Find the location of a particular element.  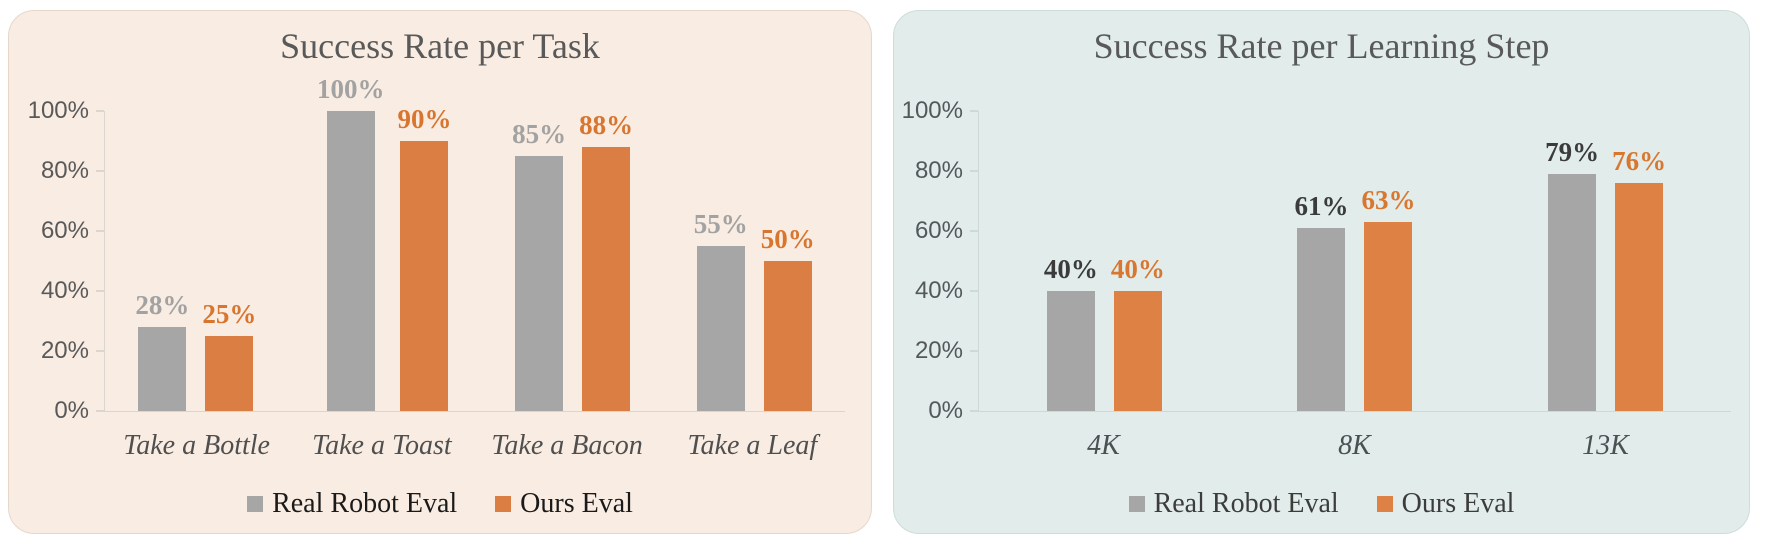

y-axis-tick-label: 20% is located at coordinates (64, 350).